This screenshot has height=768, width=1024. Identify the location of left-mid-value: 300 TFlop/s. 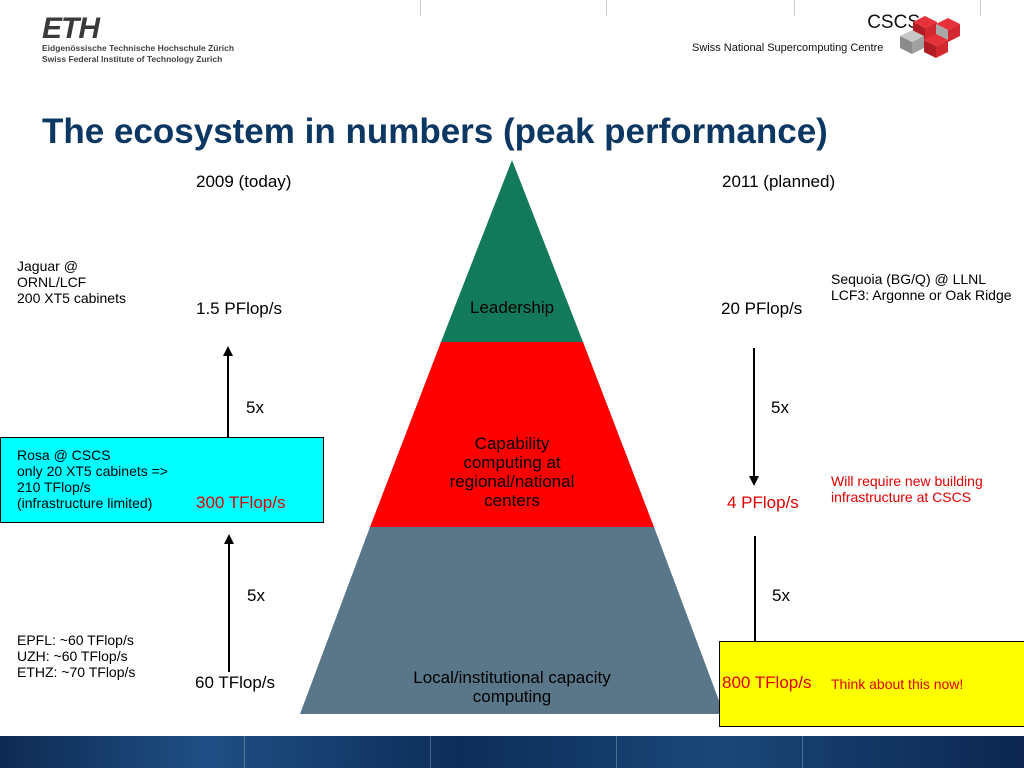
(241, 502).